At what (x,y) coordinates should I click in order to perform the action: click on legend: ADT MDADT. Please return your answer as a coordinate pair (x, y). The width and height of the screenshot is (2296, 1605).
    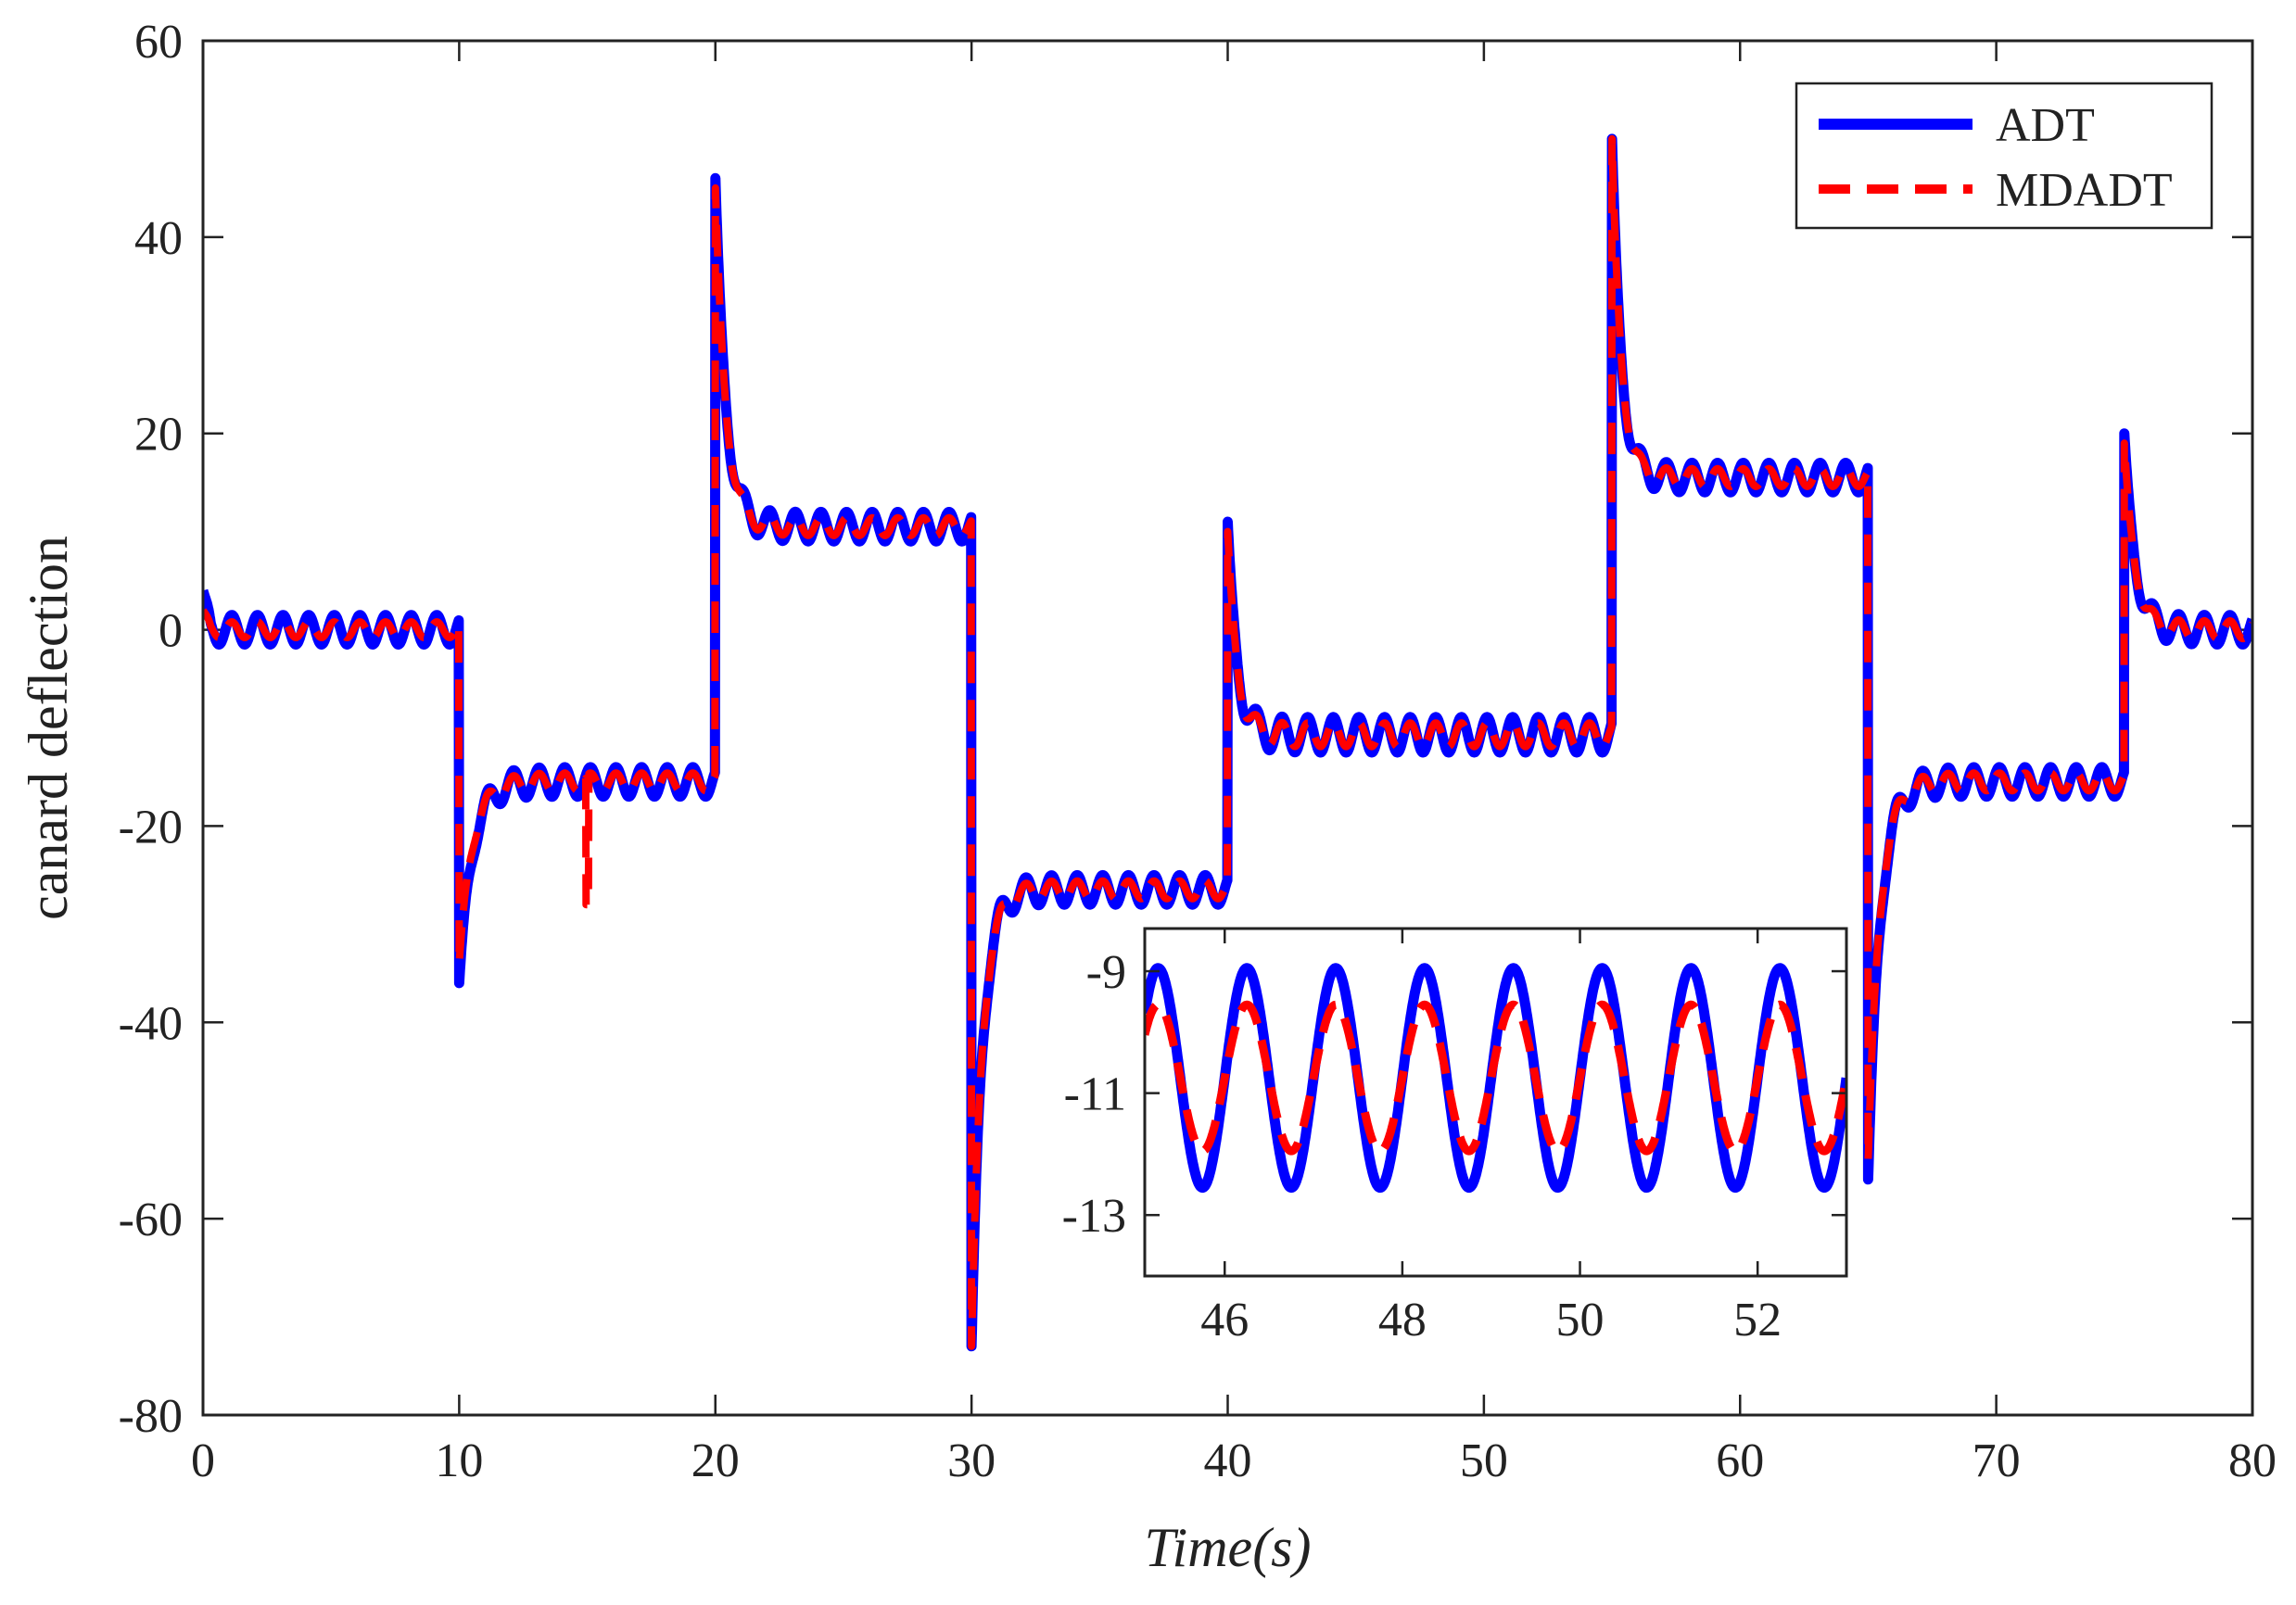
    Looking at the image, I should click on (2004, 156).